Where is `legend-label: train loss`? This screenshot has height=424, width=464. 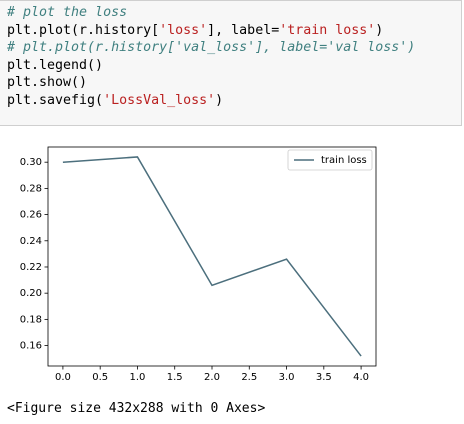
legend-label: train loss is located at coordinates (344, 160).